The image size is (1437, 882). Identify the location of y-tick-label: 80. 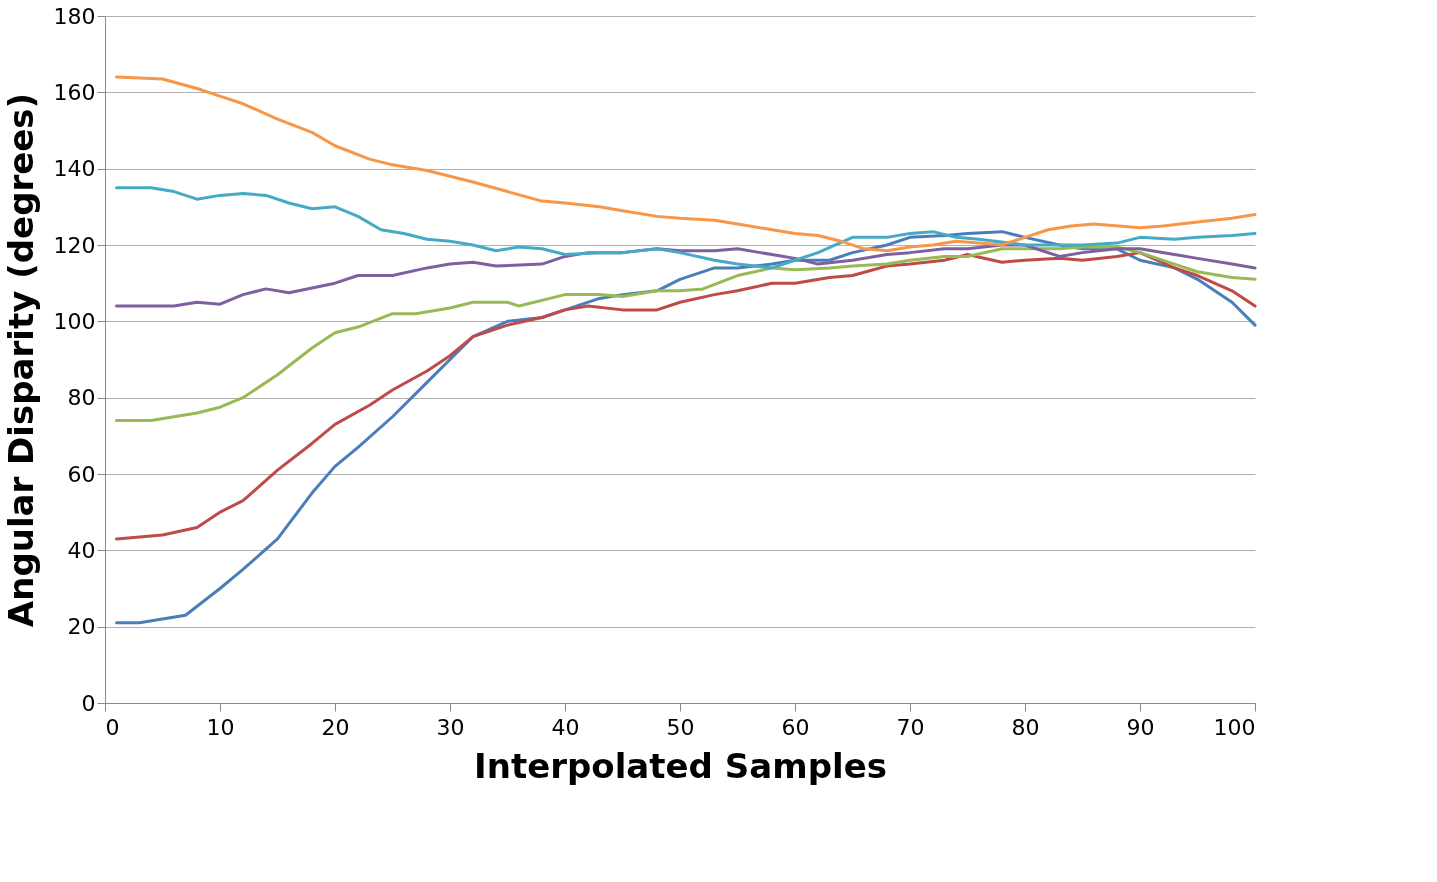
(81, 398).